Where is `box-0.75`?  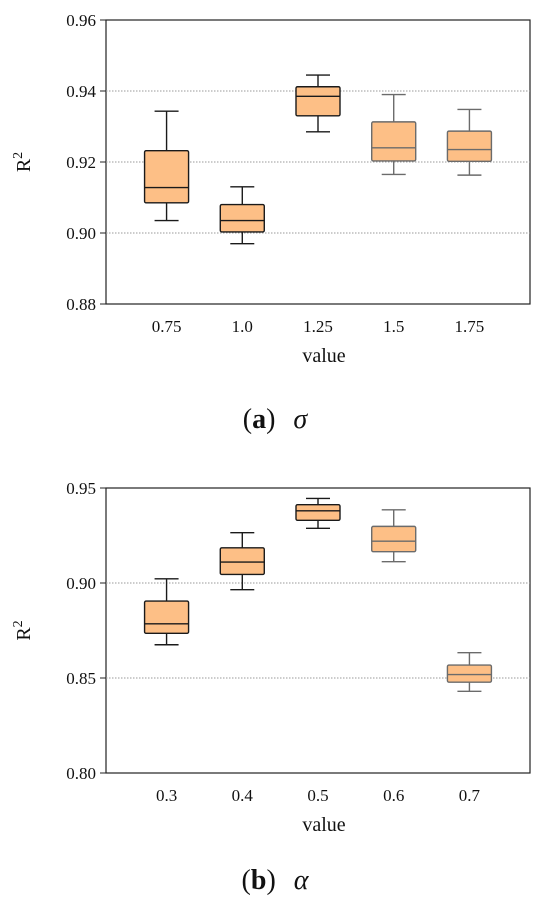 box-0.75 is located at coordinates (166, 166).